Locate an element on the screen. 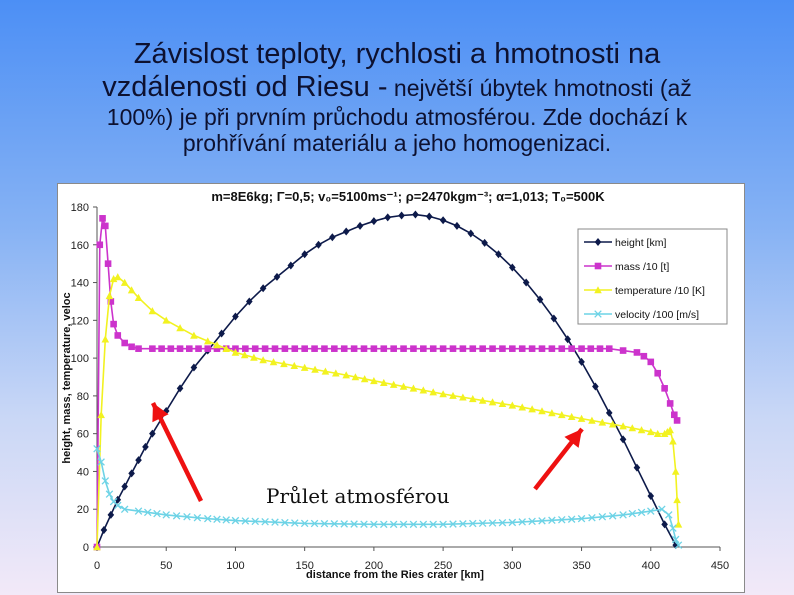 This screenshot has height=595, width=794. y-tick-label: 80 is located at coordinates (83, 397).